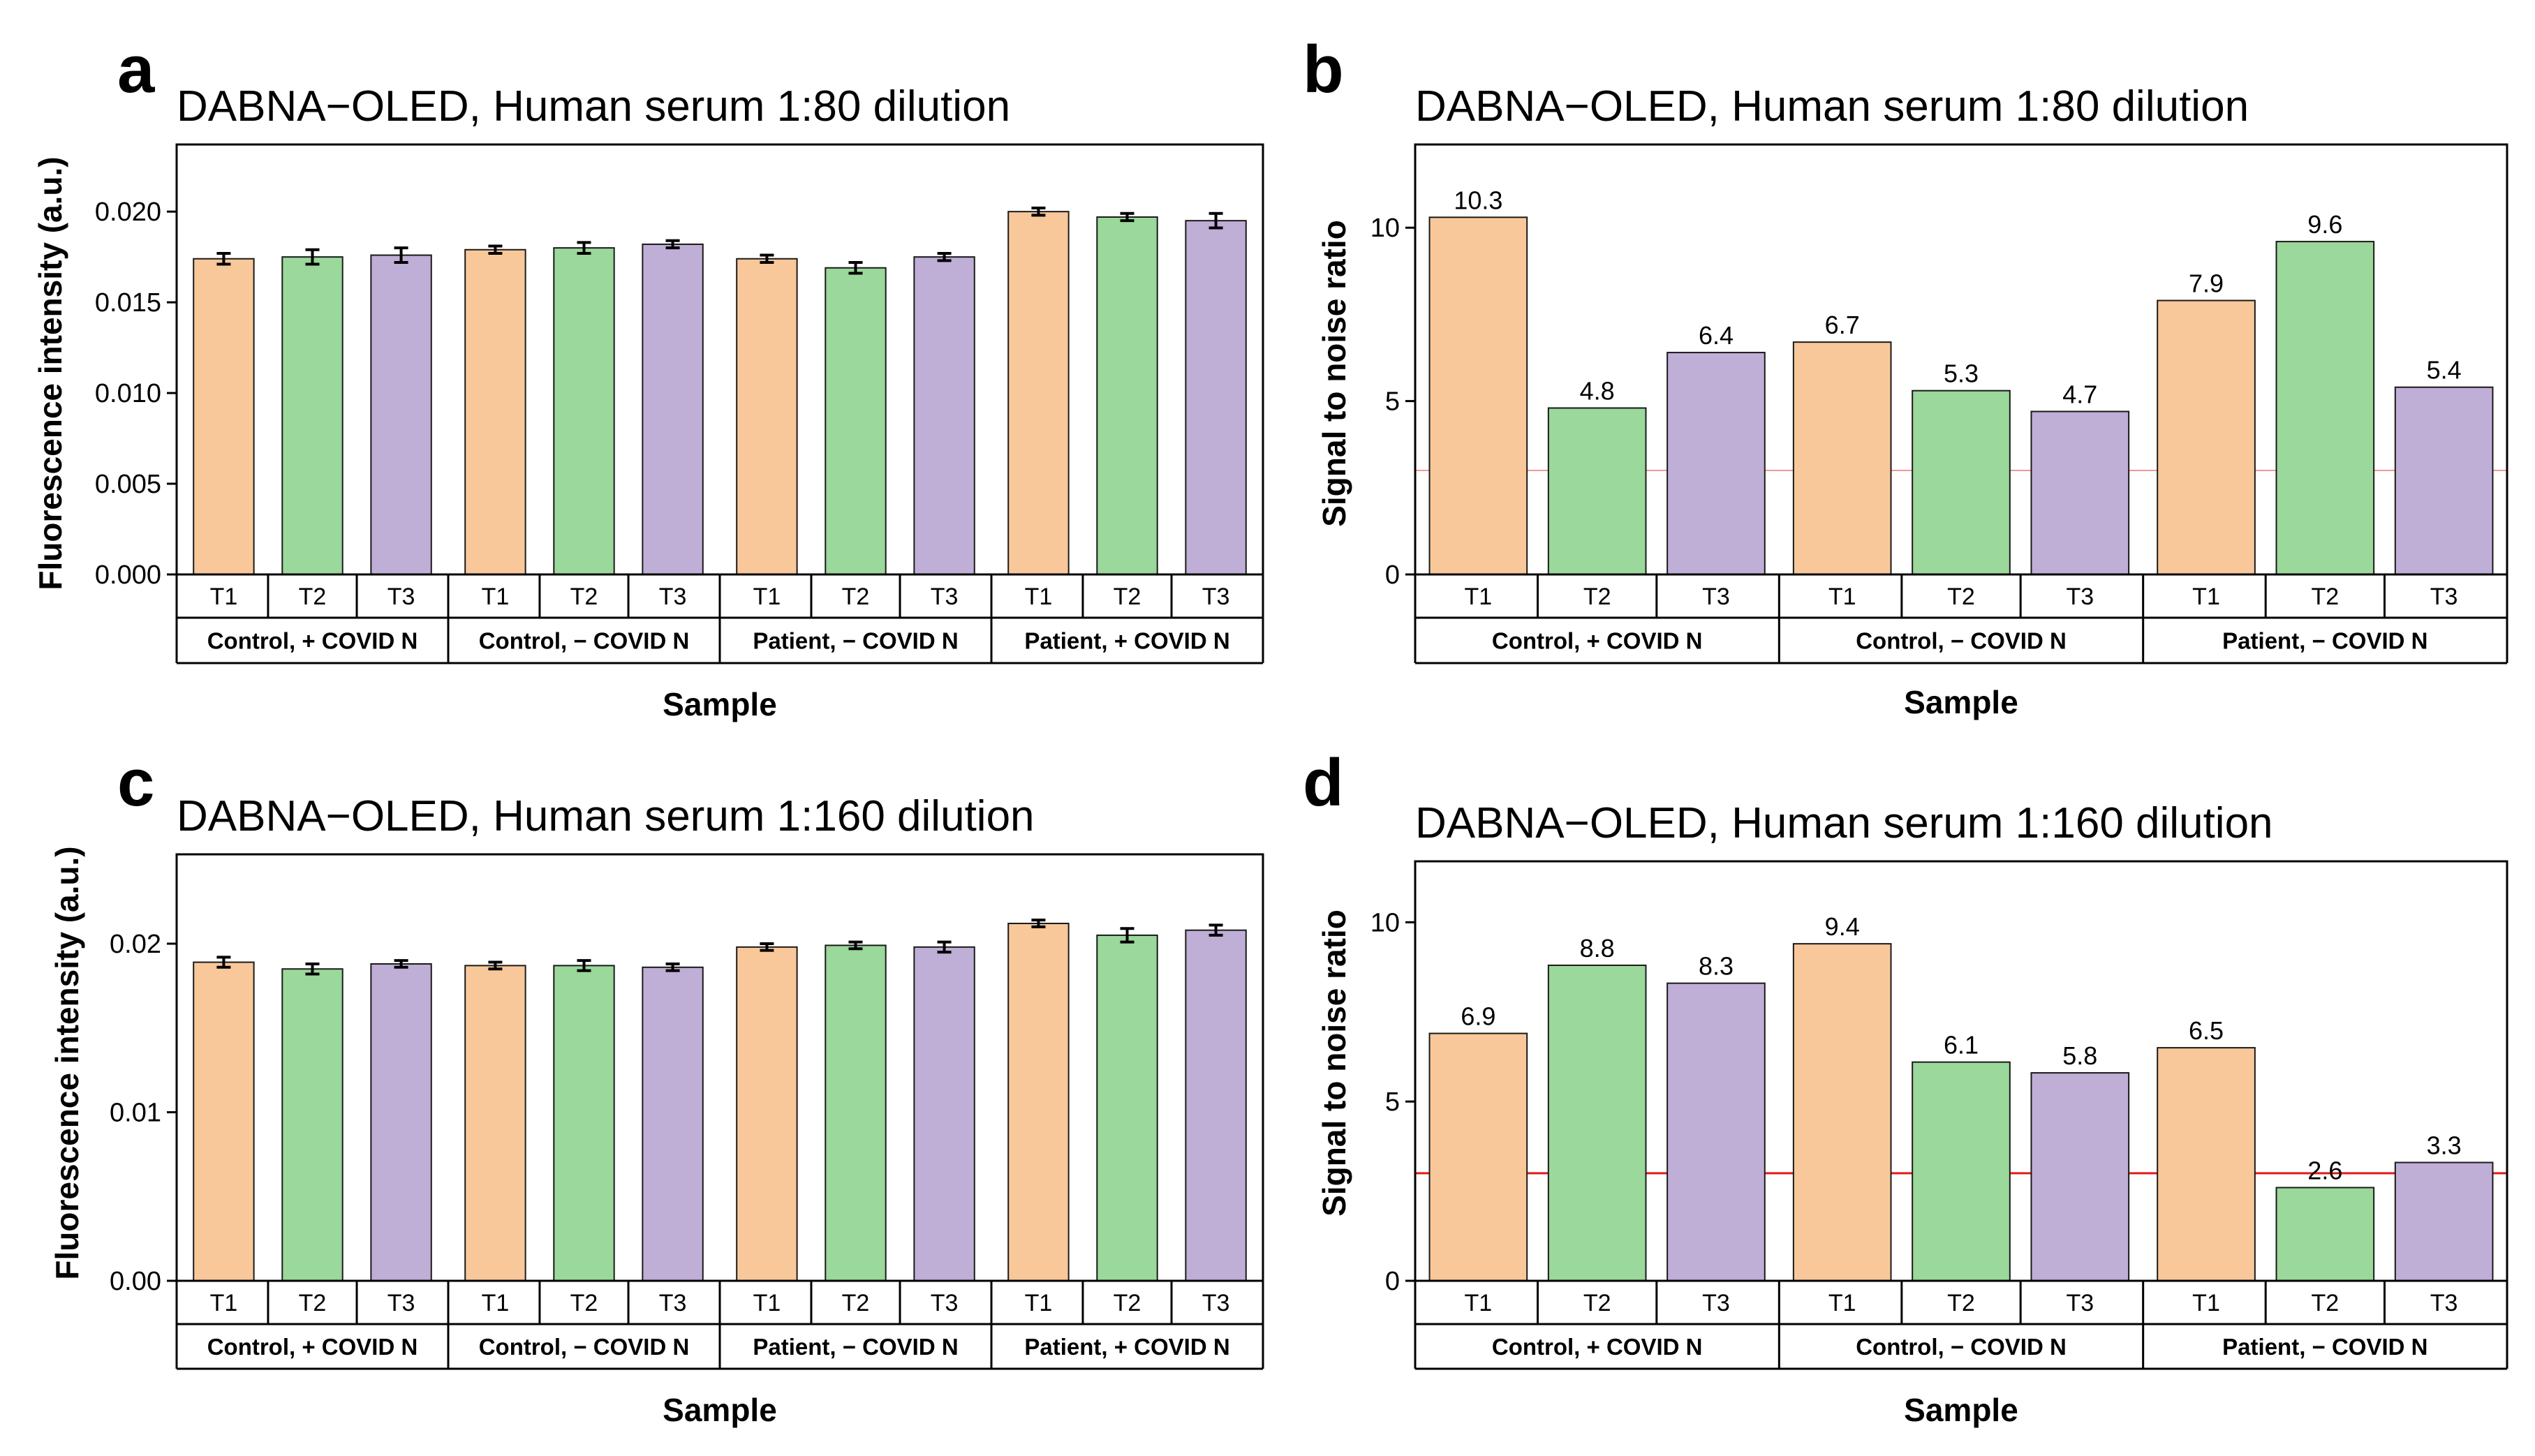  What do you see at coordinates (135, 1281) in the screenshot?
I see `y-tick-label: 0.00` at bounding box center [135, 1281].